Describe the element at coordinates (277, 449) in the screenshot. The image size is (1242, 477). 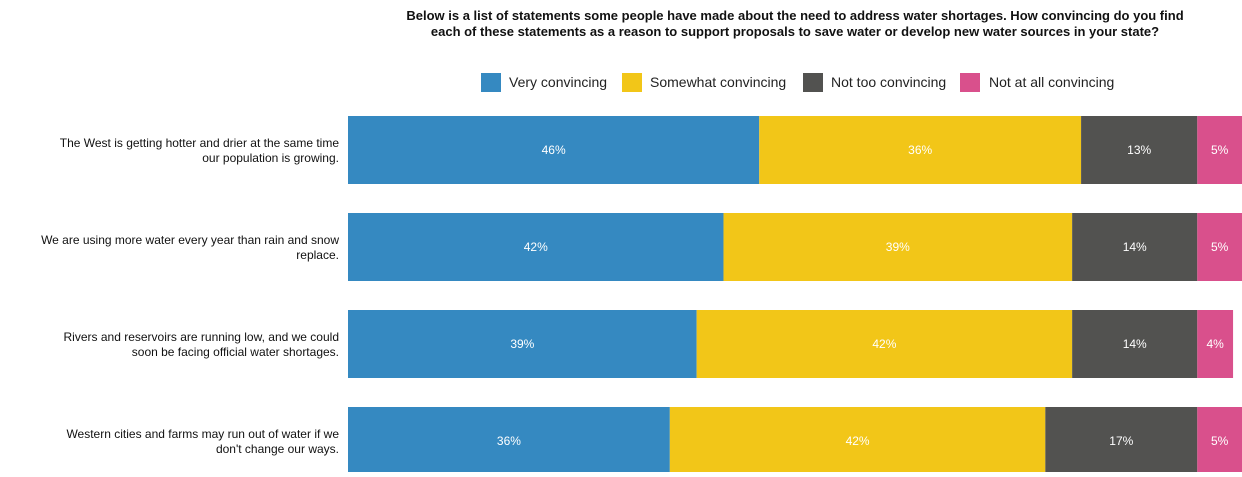
I see `category-label: don't change our ways.` at that location.